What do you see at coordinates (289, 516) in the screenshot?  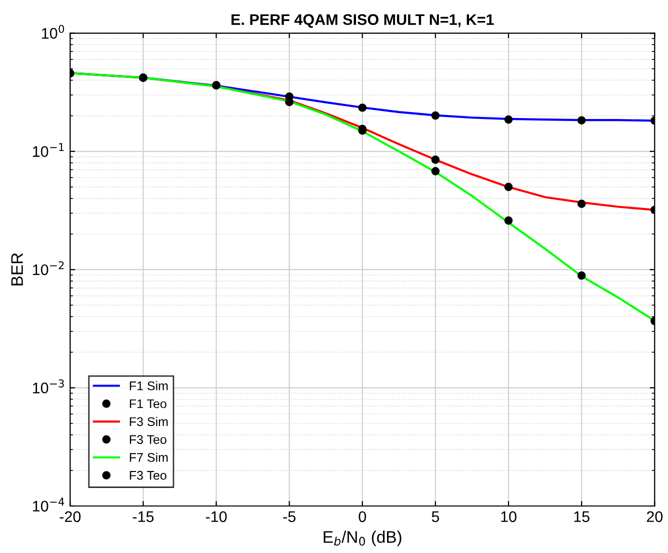 I see `x-tick-label: -5` at bounding box center [289, 516].